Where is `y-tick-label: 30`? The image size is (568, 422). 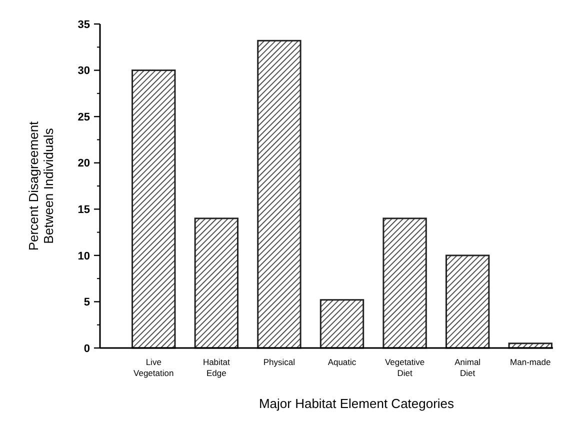
y-tick-label: 30 is located at coordinates (84, 71).